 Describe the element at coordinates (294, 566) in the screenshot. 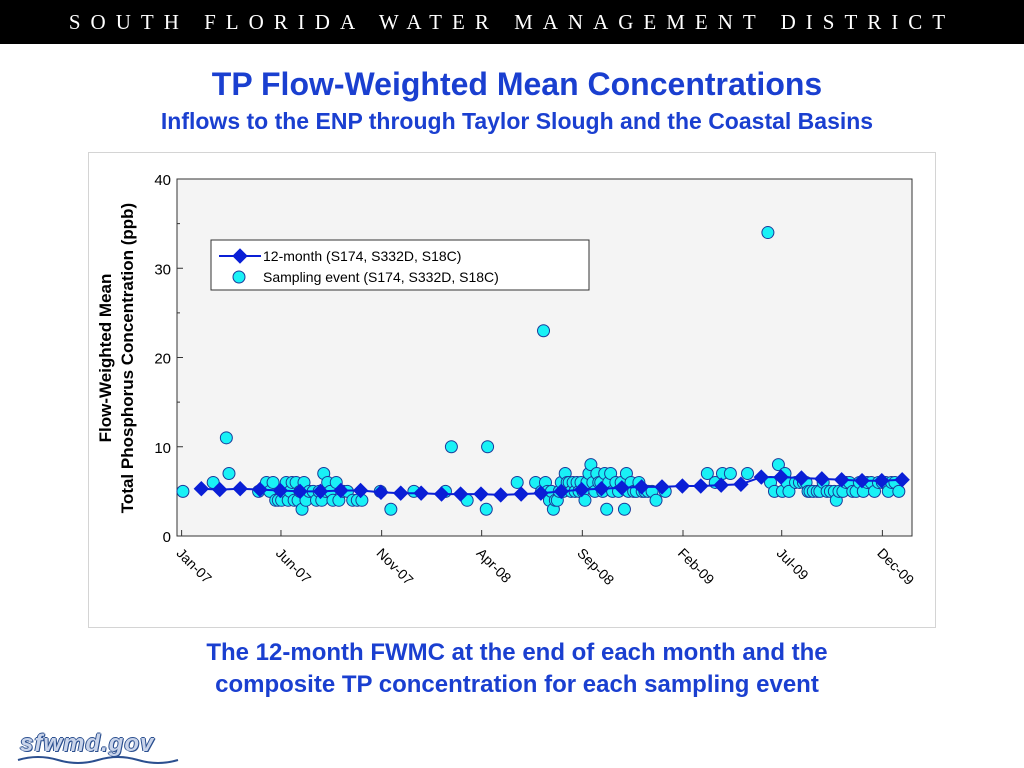

I see `x-tick-label: Jun-07` at that location.